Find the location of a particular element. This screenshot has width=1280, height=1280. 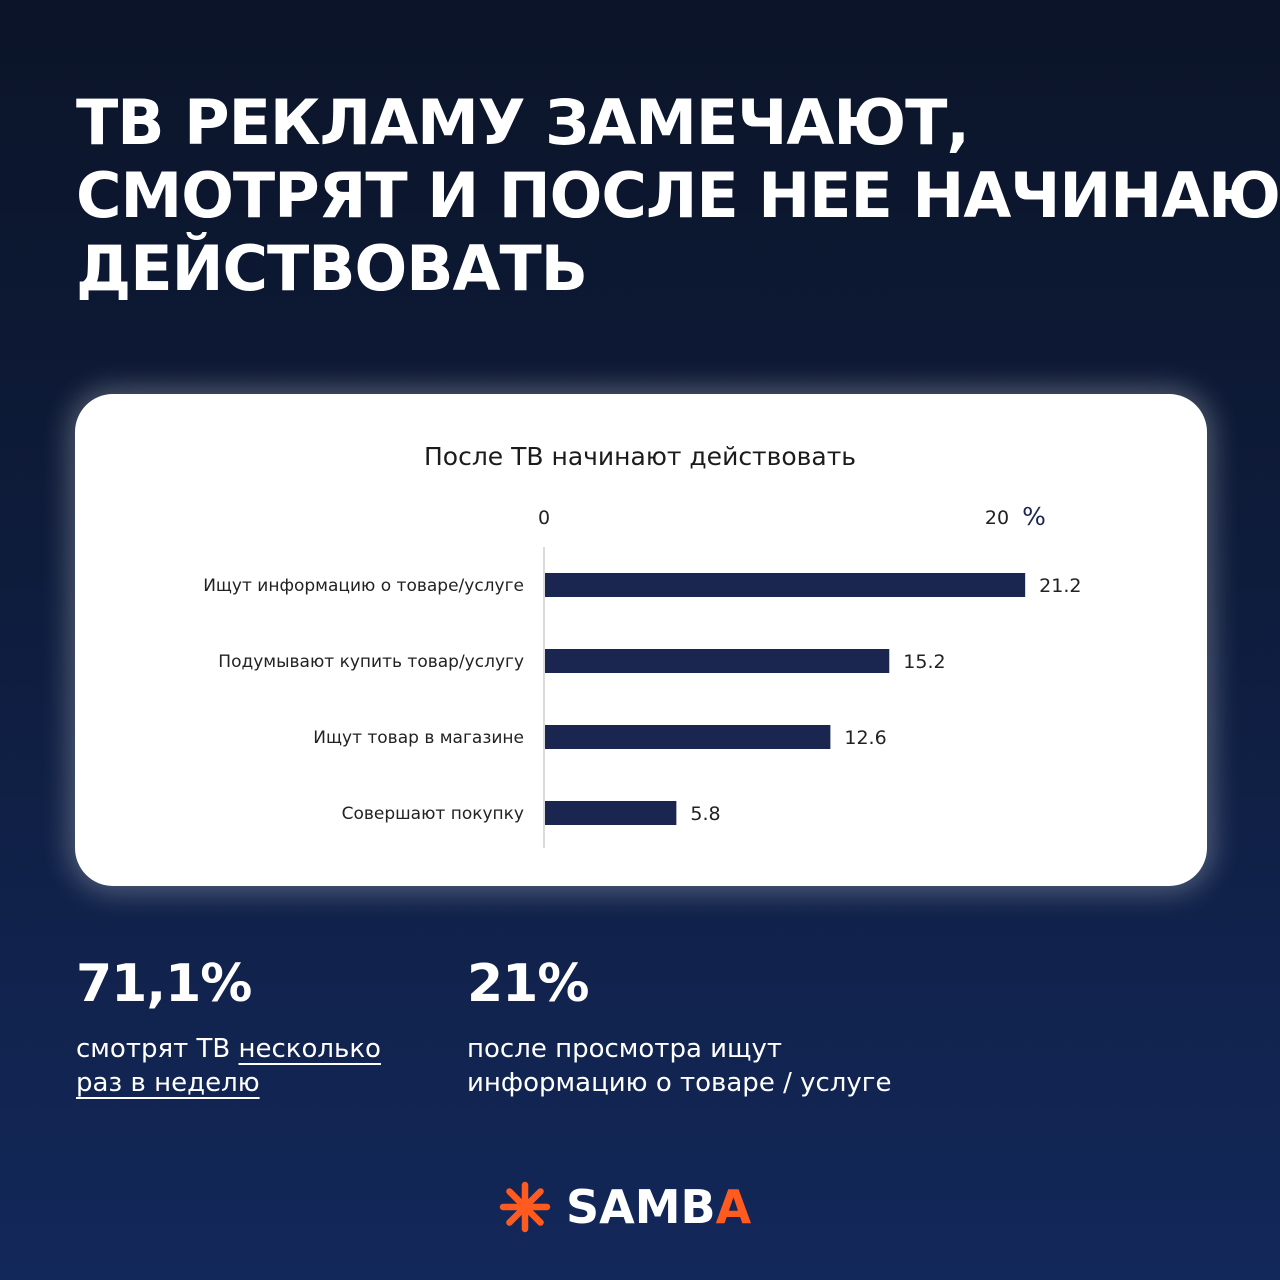

headline-line-2: СМОТРЯТ И ПОСЛЕ НЕЕ НАЧИНАЮТ is located at coordinates (678, 195).